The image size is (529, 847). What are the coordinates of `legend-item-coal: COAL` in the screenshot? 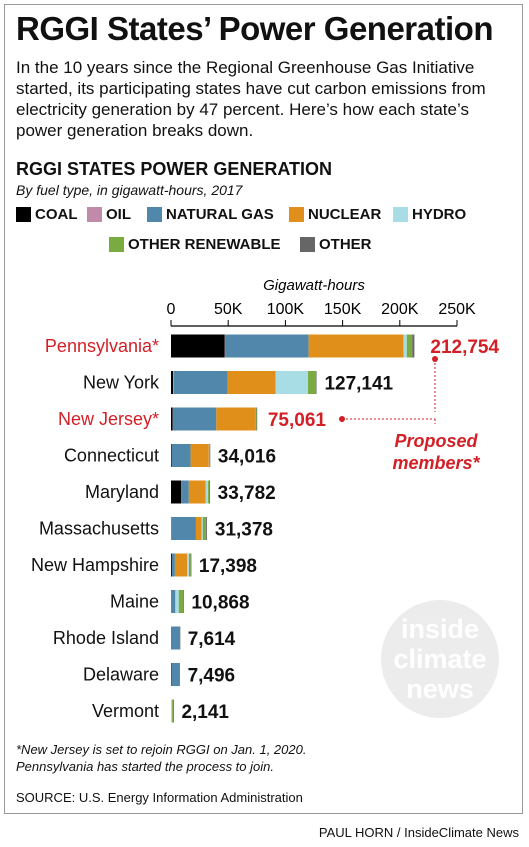 It's located at (47, 214).